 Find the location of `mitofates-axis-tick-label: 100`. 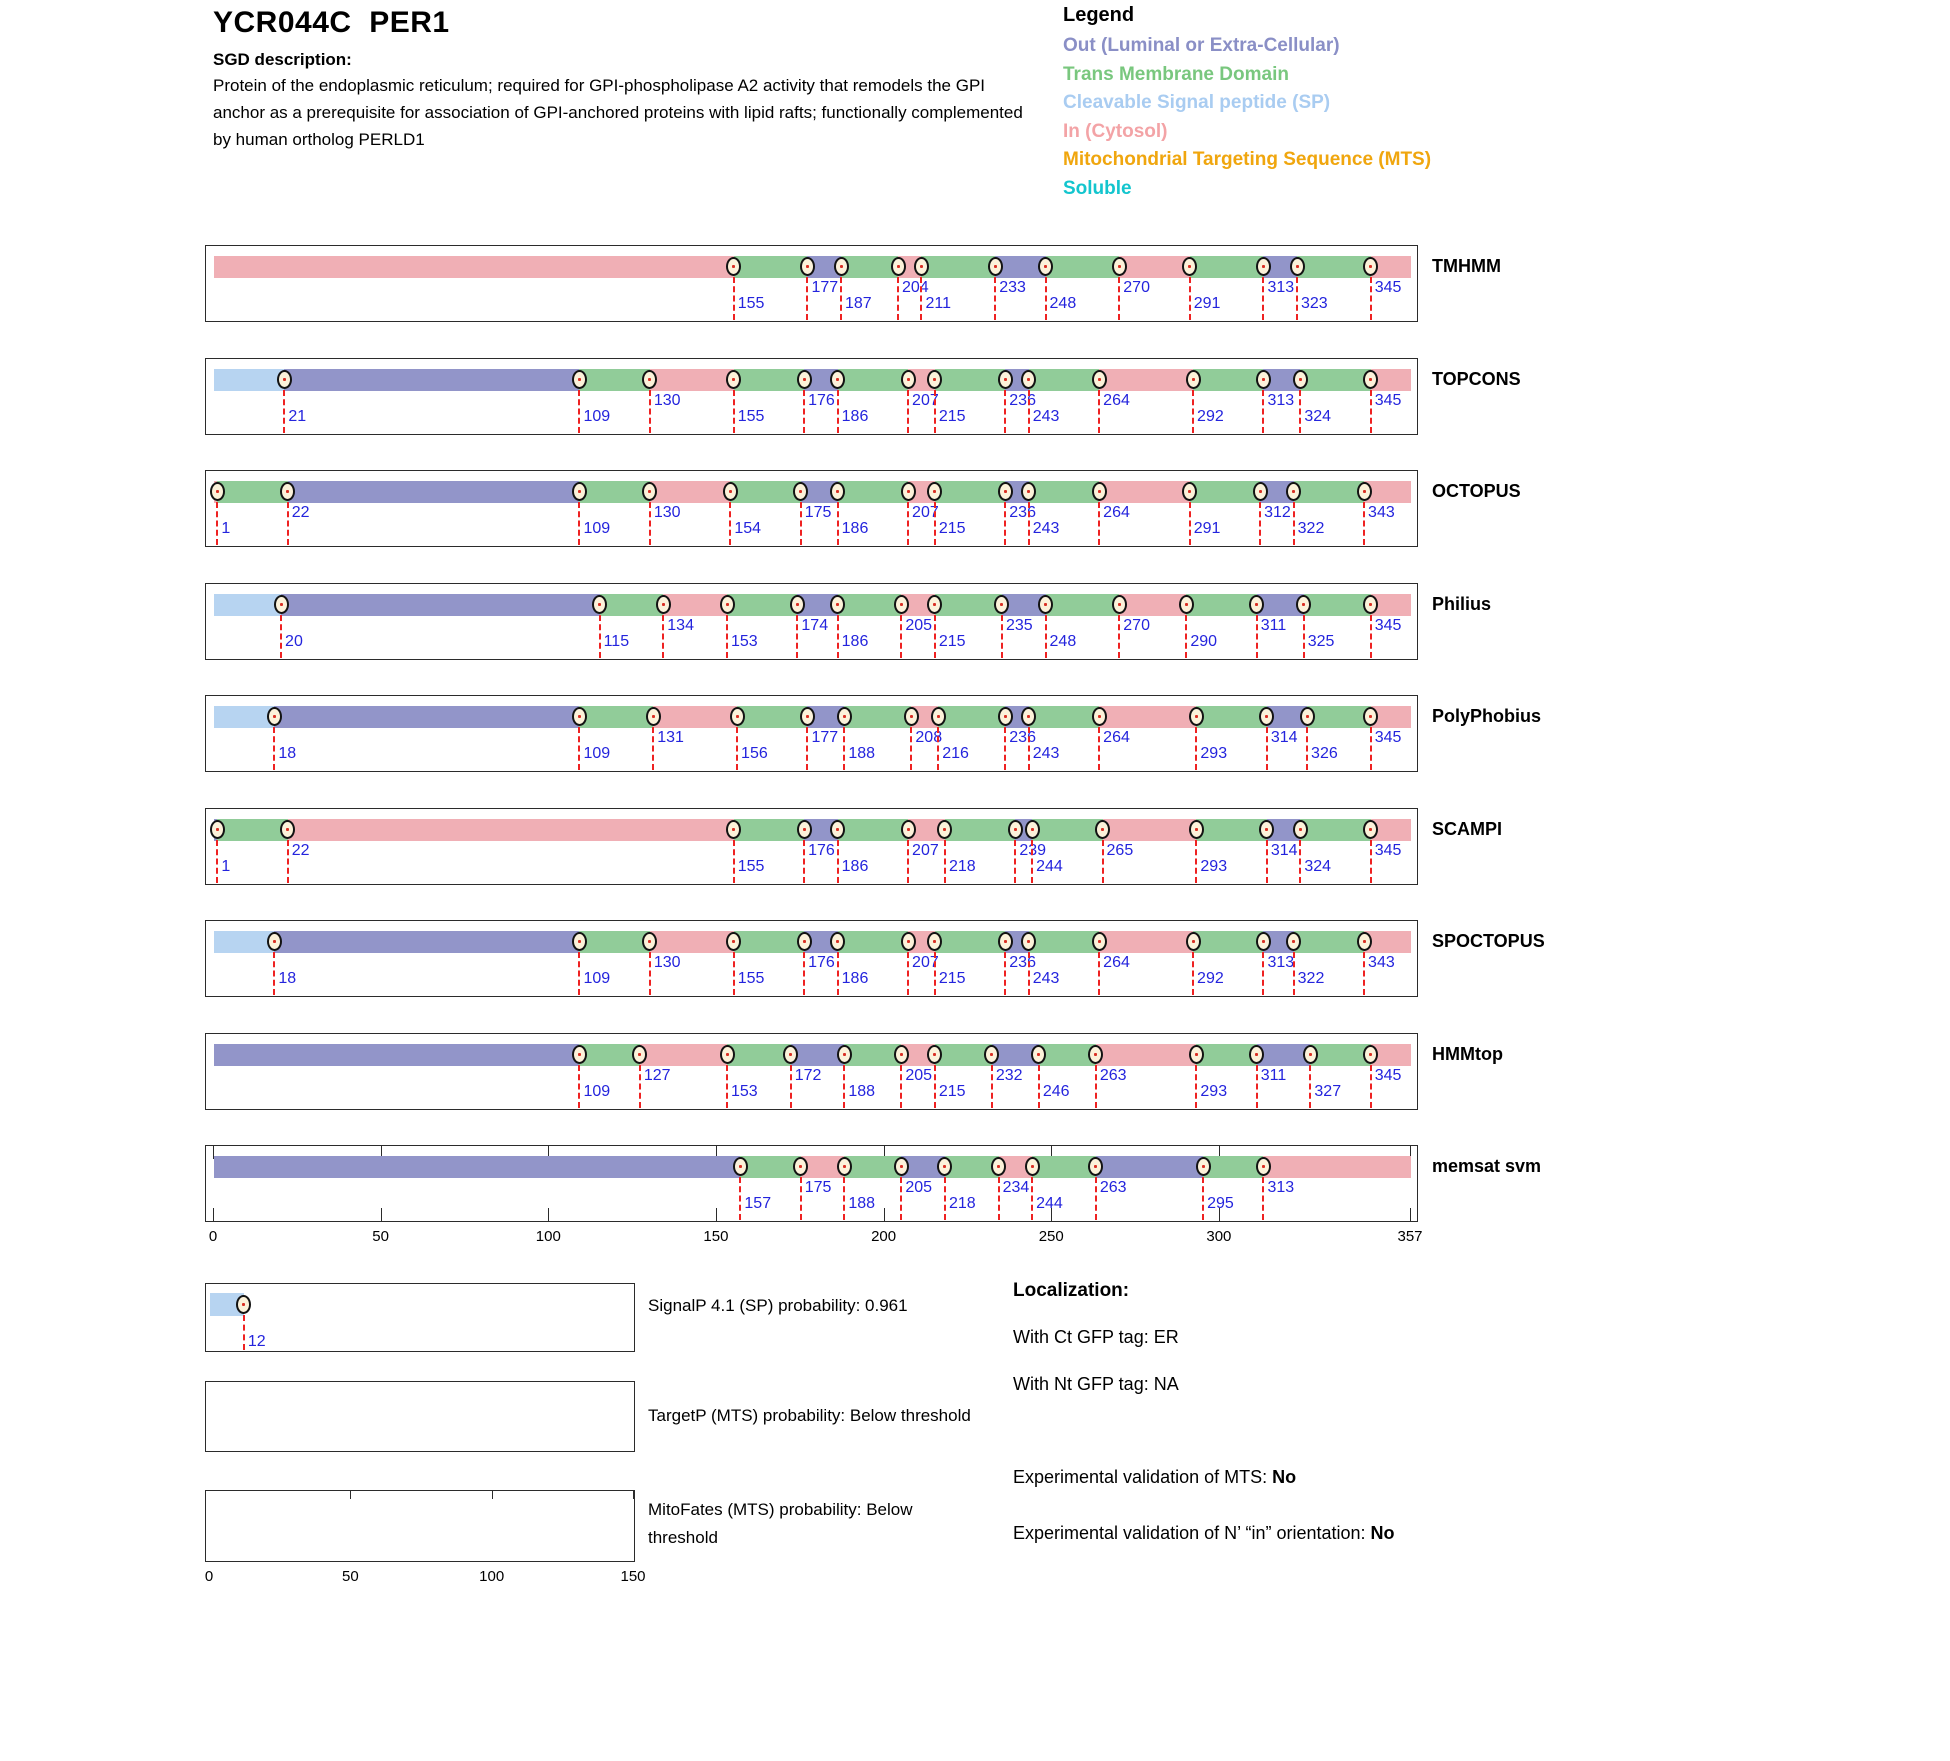

mitofates-axis-tick-label: 100 is located at coordinates (492, 1576).